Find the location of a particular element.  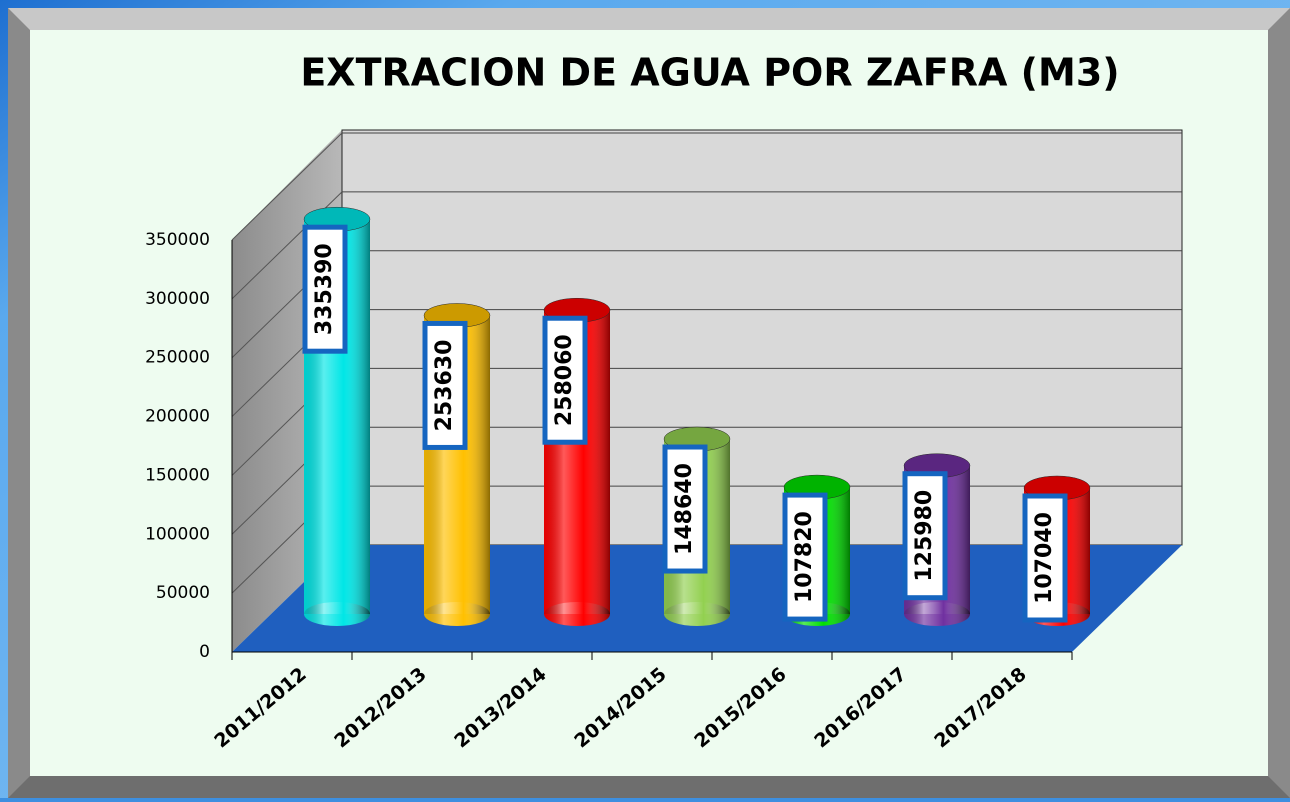

value-label: 125980 is located at coordinates (924, 536).